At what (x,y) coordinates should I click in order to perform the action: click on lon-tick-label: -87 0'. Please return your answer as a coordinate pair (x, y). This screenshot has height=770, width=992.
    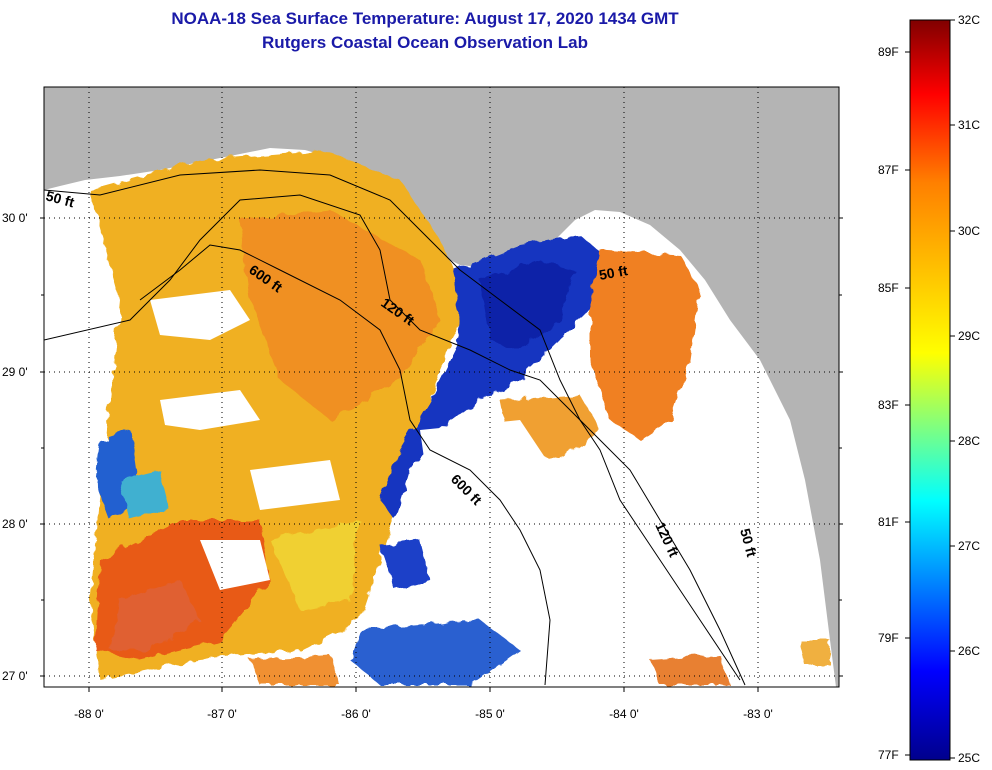
    Looking at the image, I should click on (222, 714).